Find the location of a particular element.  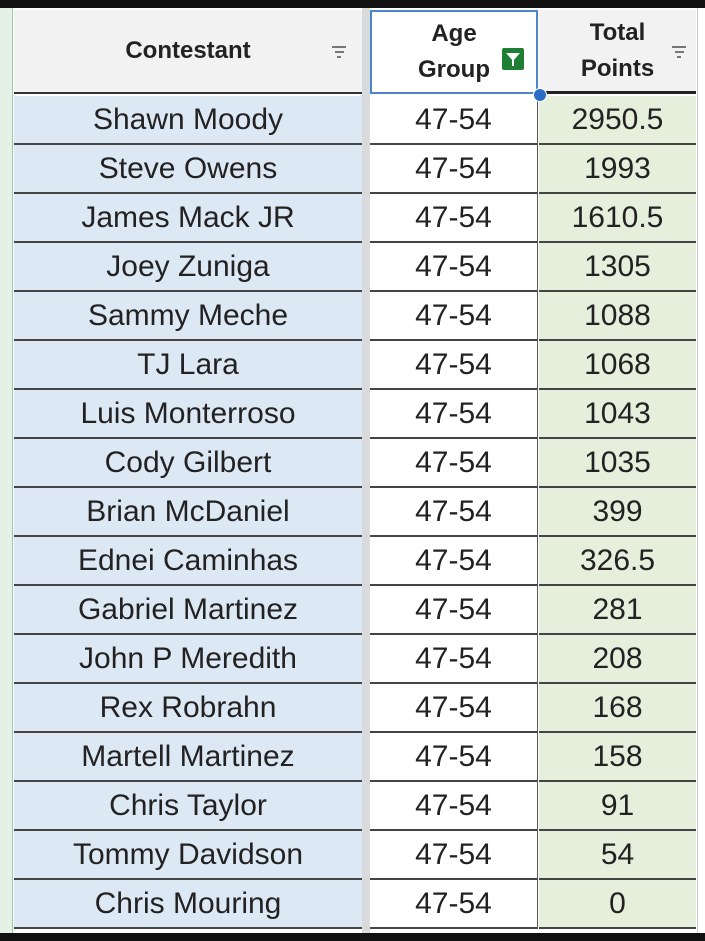

header-points-line1: Total is located at coordinates (617, 32).